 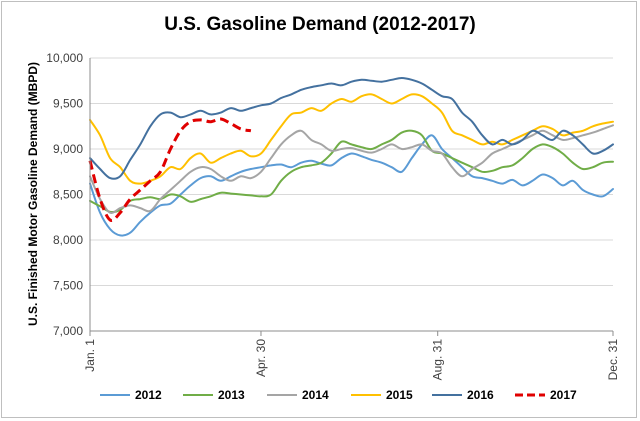 What do you see at coordinates (613, 360) in the screenshot?
I see `x-tick-label: Dec. 31` at bounding box center [613, 360].